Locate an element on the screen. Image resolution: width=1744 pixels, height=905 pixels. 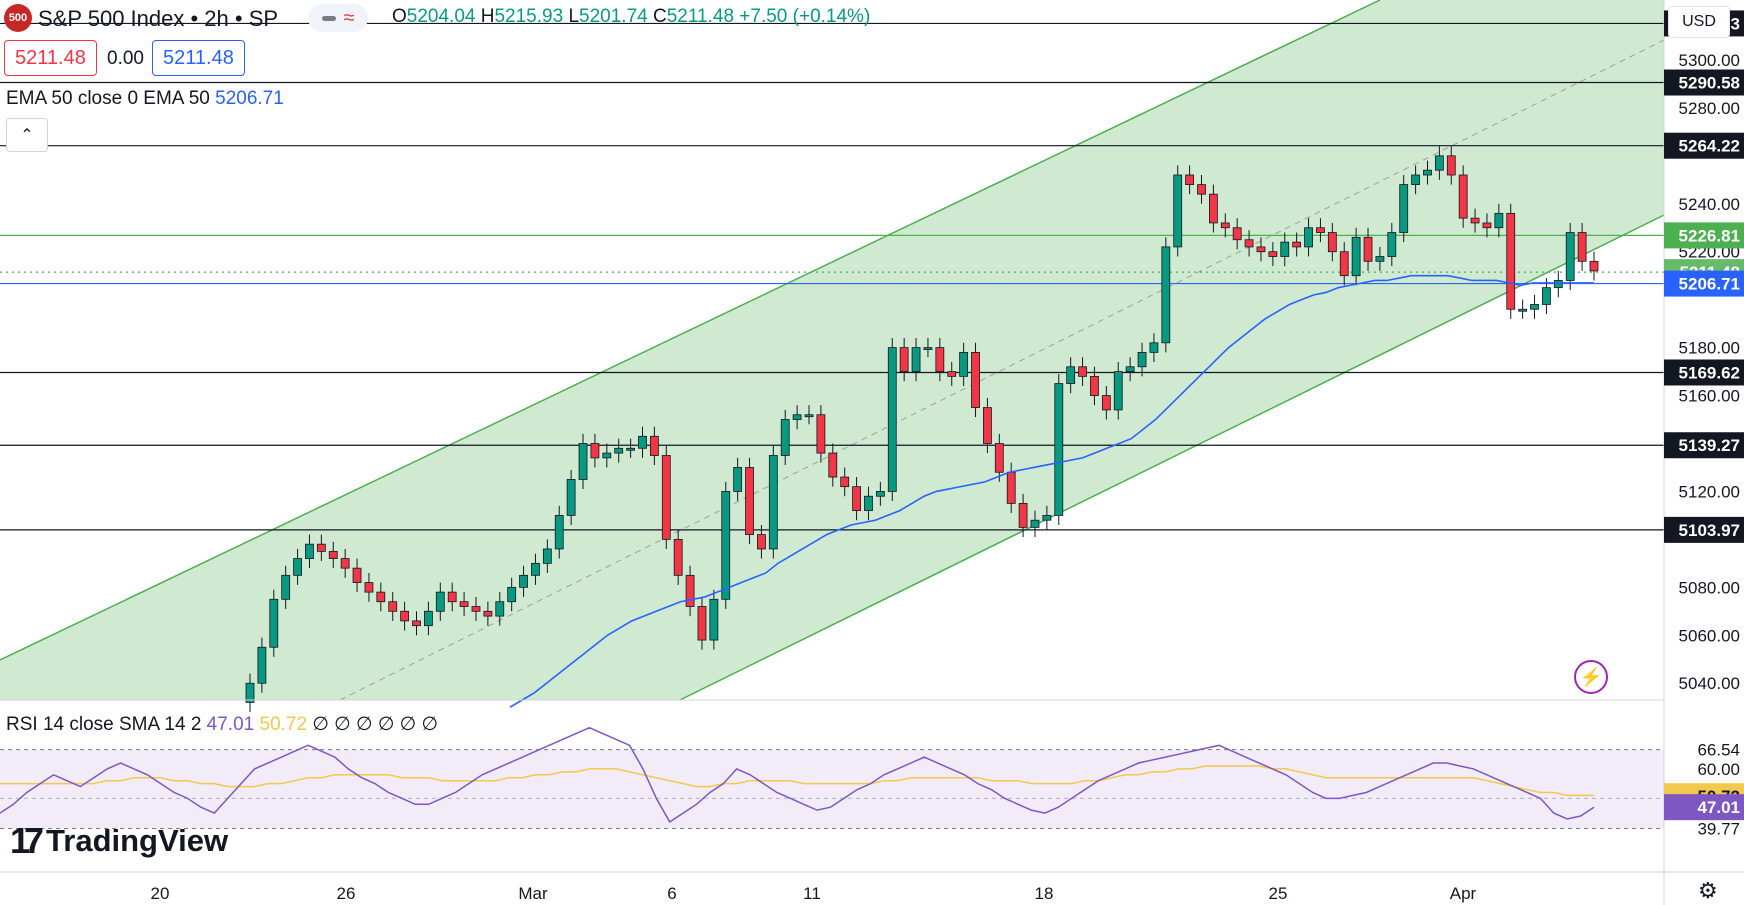
time-tick-label: Apr is located at coordinates (1463, 893).